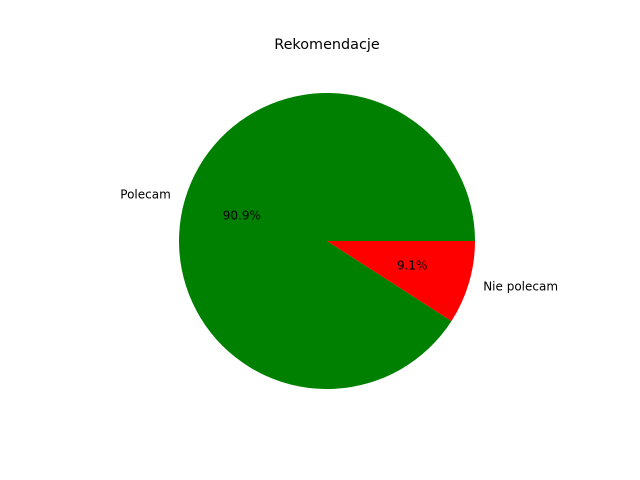  What do you see at coordinates (412, 266) in the screenshot?
I see `slice-percent-nie-polecam: 9.1%` at bounding box center [412, 266].